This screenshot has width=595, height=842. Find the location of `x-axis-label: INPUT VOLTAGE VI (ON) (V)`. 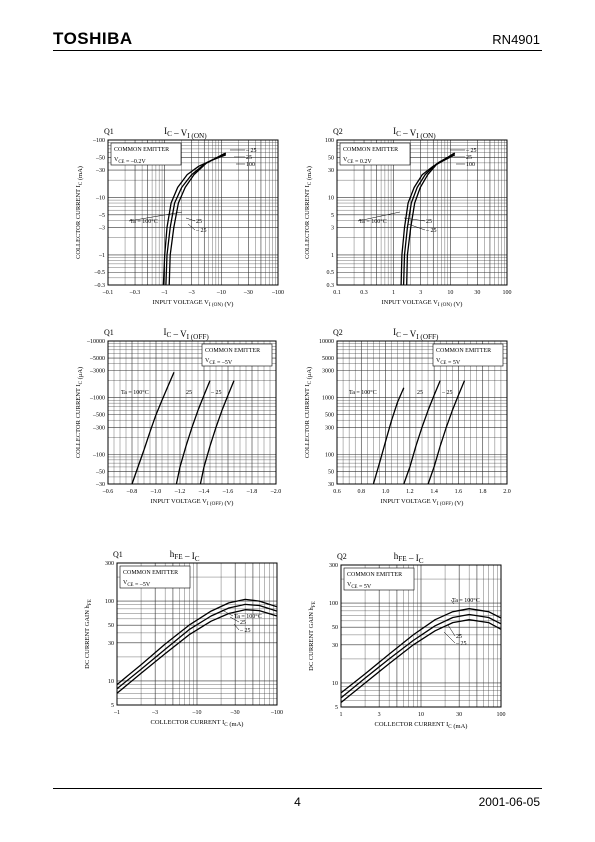

x-axis-label: INPUT VOLTAGE VI (ON) (V) is located at coordinates (193, 303).